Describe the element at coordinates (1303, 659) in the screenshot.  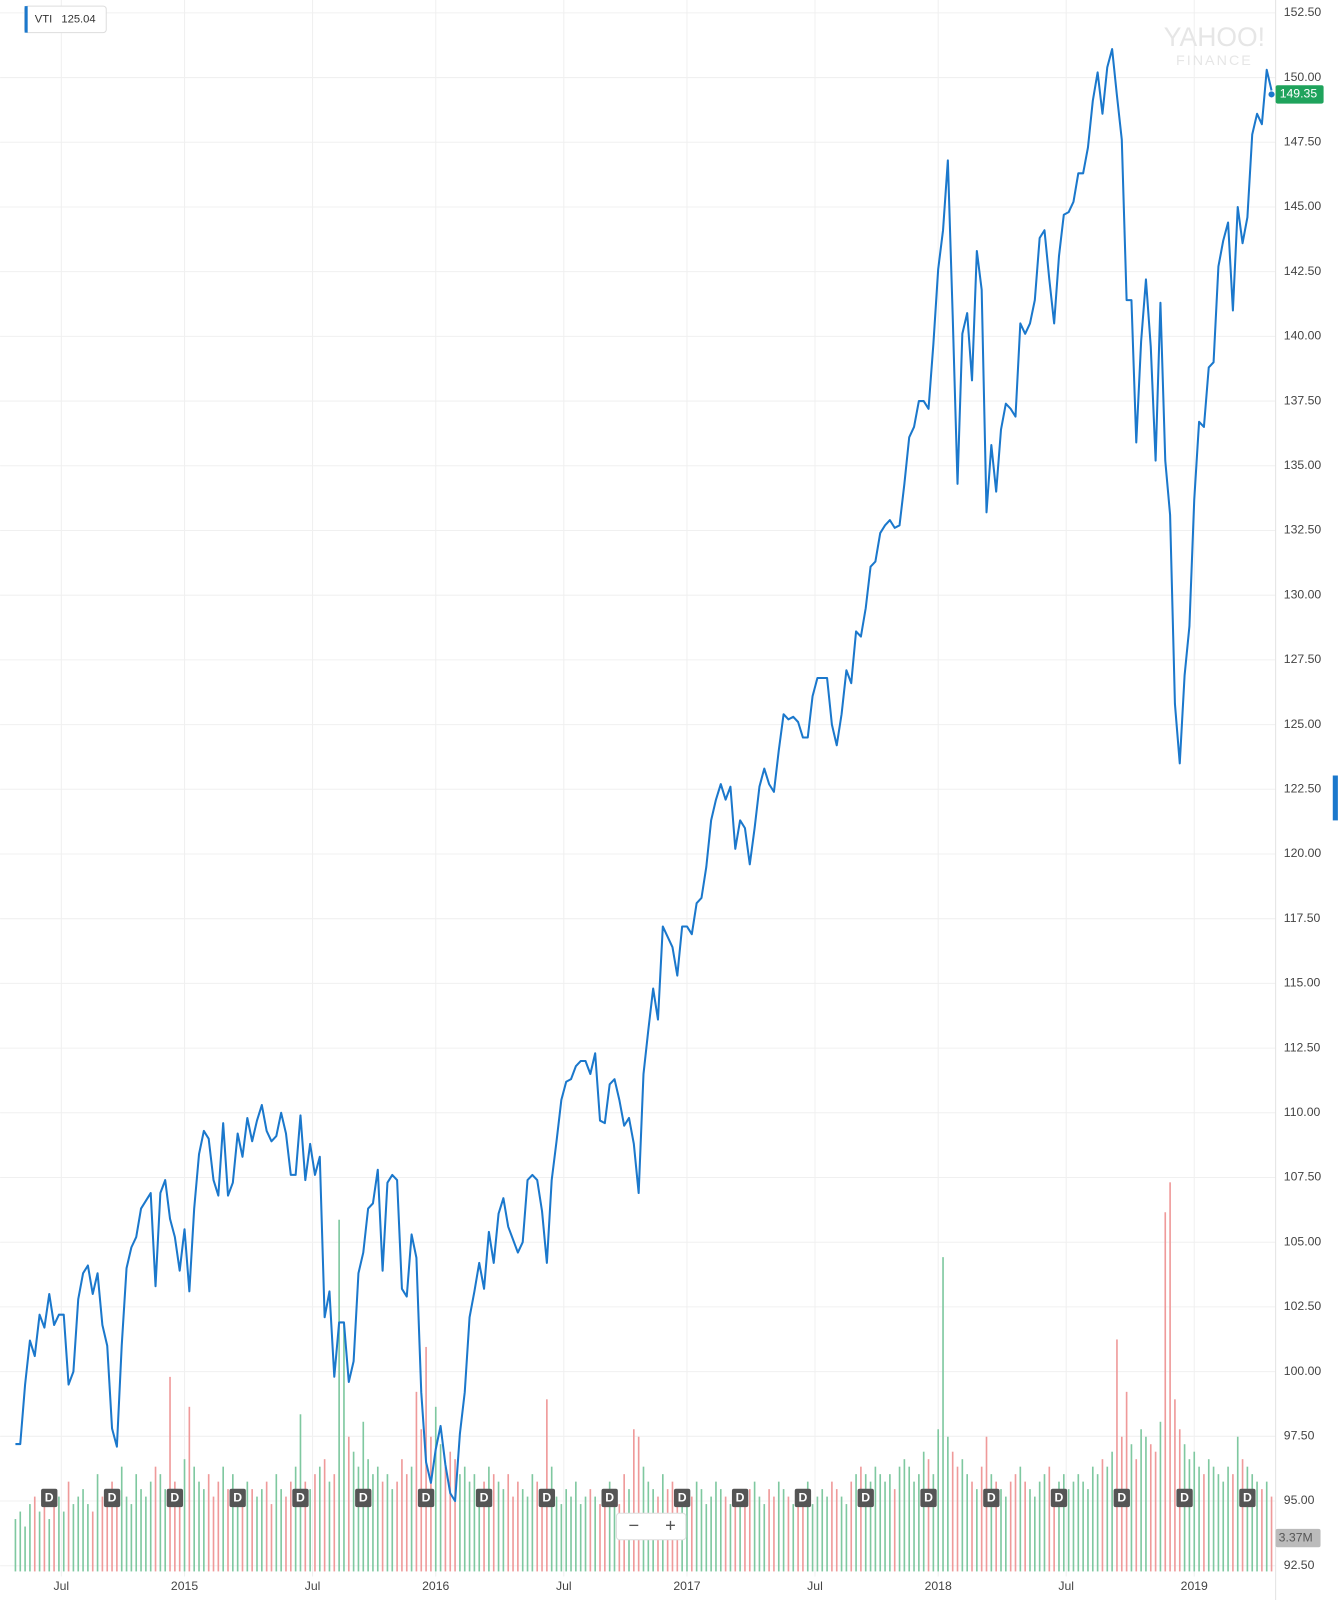
I see `y-tick-label: 127.50` at that location.